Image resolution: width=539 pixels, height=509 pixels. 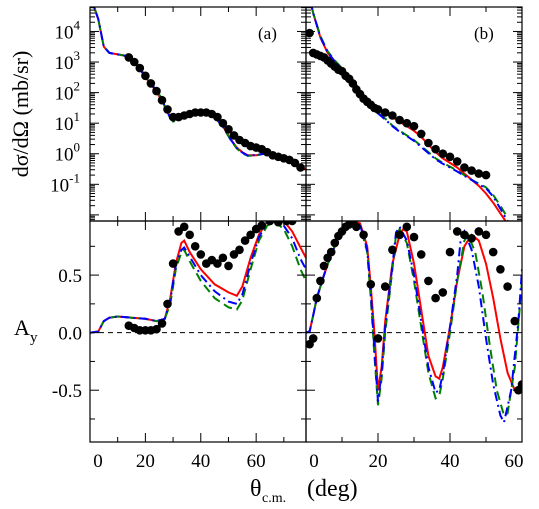 What do you see at coordinates (68, 153) in the screenshot?
I see `ytick-label-log-4: 10⁰` at bounding box center [68, 153].